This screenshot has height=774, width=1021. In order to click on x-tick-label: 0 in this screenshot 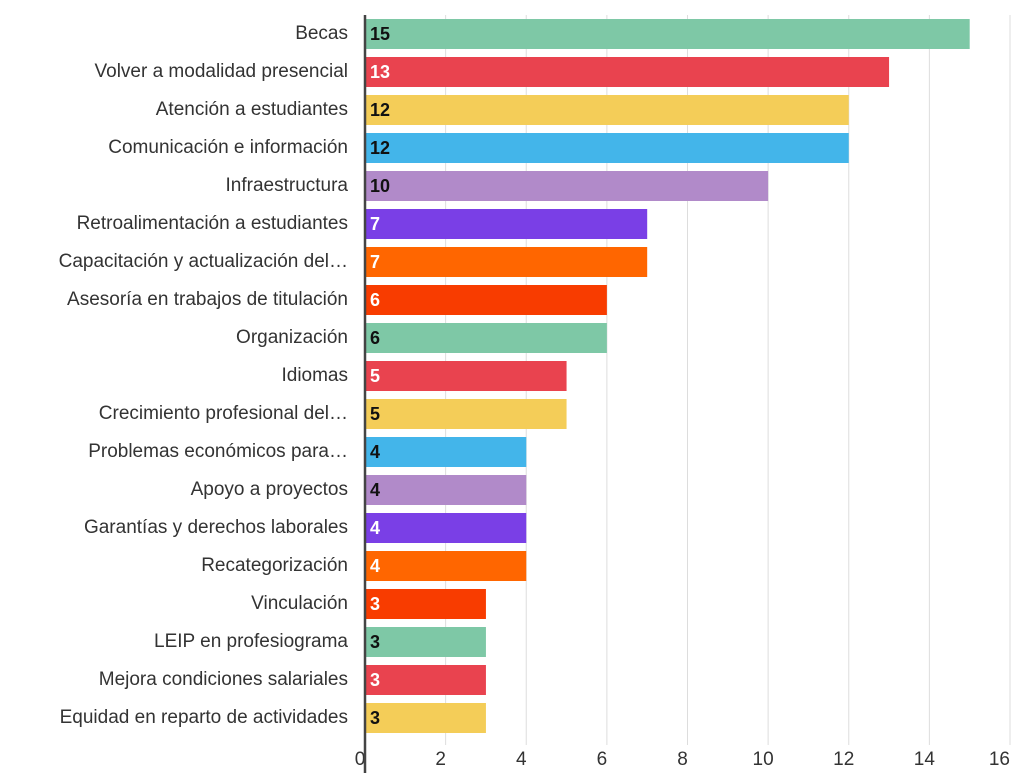, I will do `click(360, 759)`.